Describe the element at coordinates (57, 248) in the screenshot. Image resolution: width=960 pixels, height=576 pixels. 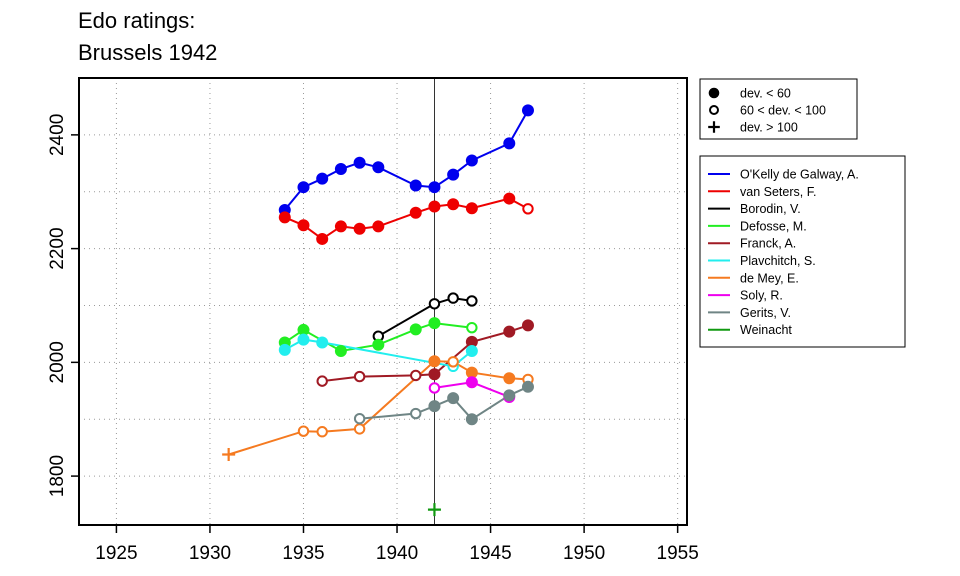
I see `y-tick-label: 2200` at that location.